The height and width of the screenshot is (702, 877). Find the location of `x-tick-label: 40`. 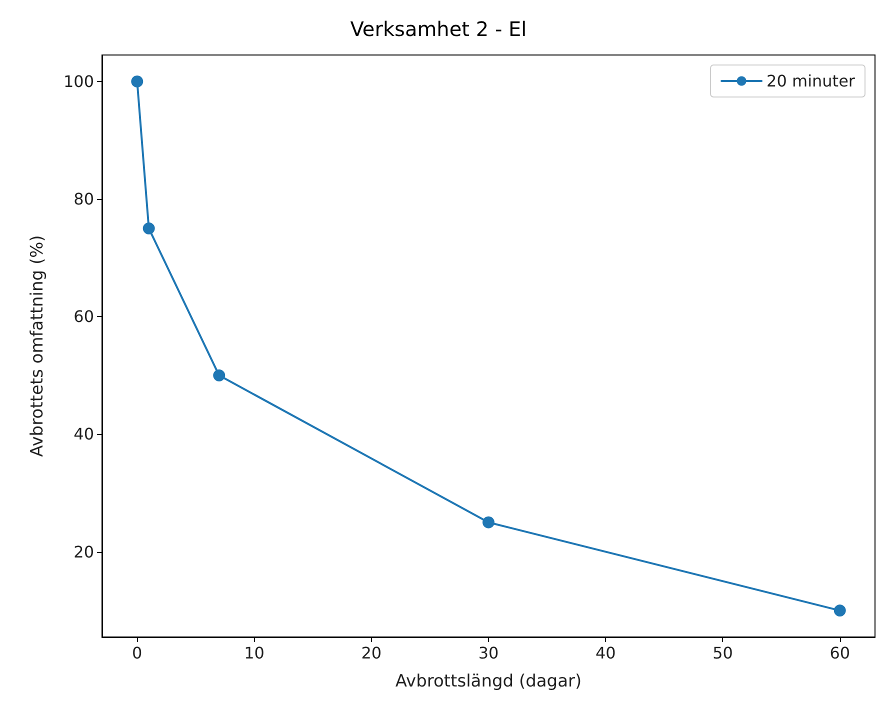

x-tick-label: 40 is located at coordinates (605, 653).